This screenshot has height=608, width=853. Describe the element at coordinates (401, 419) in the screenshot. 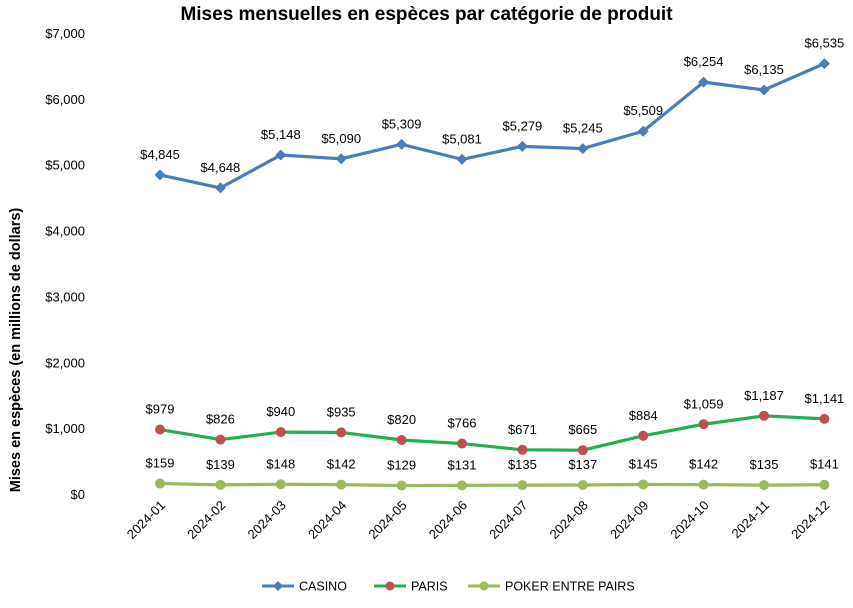

I see `data-label-paris: $820` at that location.